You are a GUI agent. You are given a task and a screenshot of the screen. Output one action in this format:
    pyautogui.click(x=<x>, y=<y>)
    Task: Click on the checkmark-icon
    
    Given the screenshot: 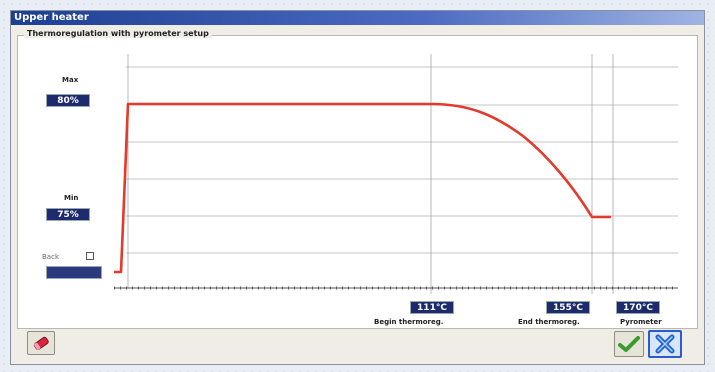 What is the action you would take?
    pyautogui.click(x=629, y=344)
    